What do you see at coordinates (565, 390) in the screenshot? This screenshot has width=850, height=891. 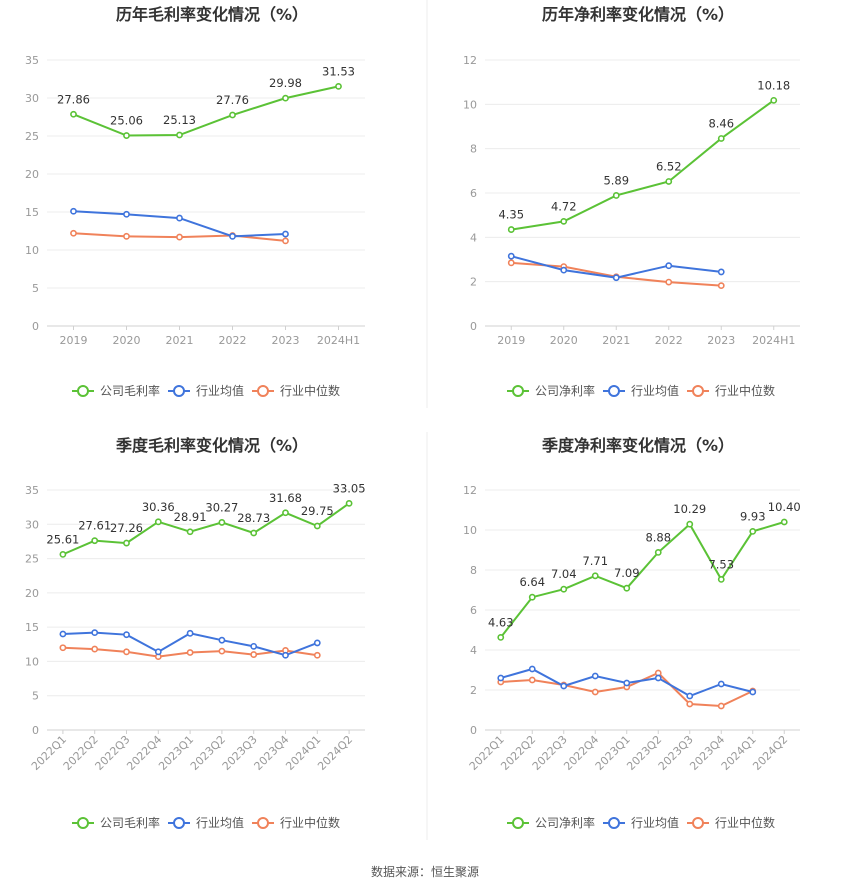 I see `legend-label: 公司净利率` at bounding box center [565, 390].